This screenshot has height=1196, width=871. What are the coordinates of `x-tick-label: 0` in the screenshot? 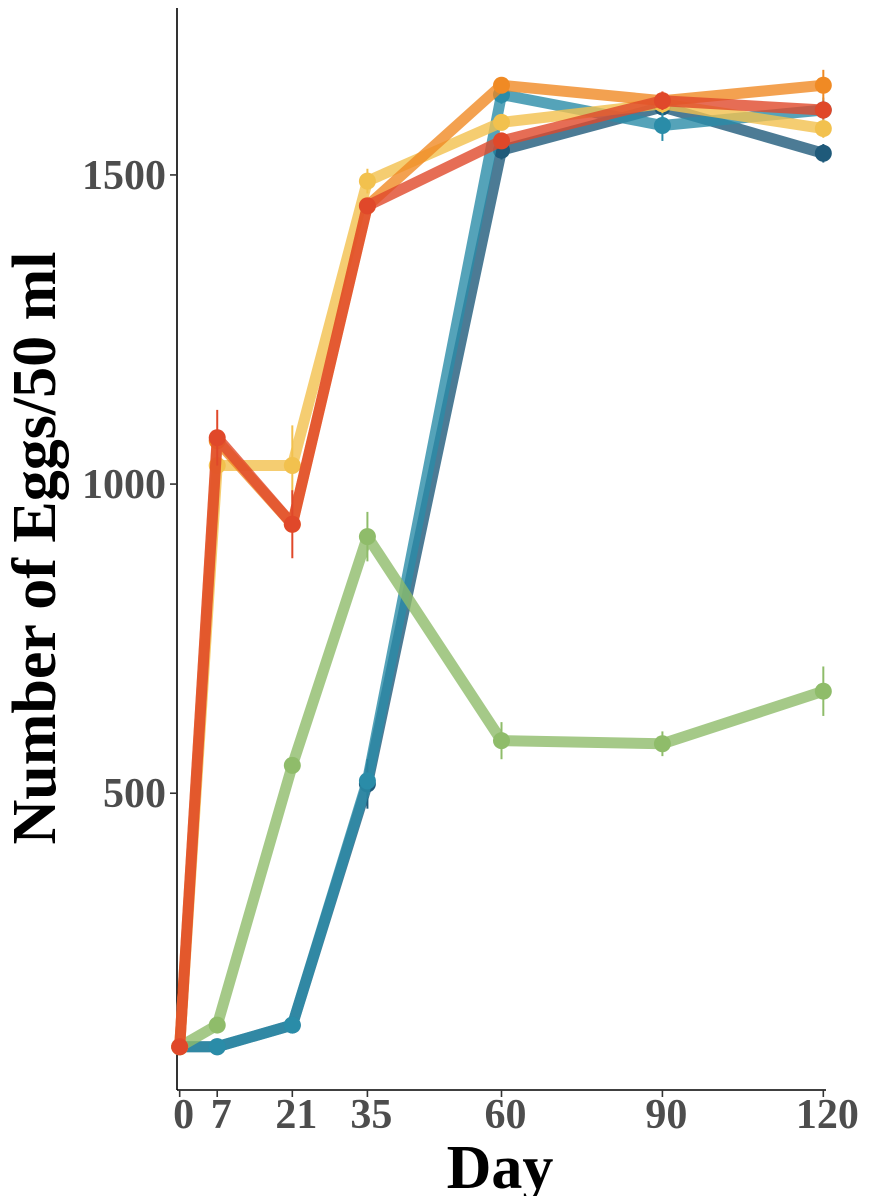 It's located at (183, 1115).